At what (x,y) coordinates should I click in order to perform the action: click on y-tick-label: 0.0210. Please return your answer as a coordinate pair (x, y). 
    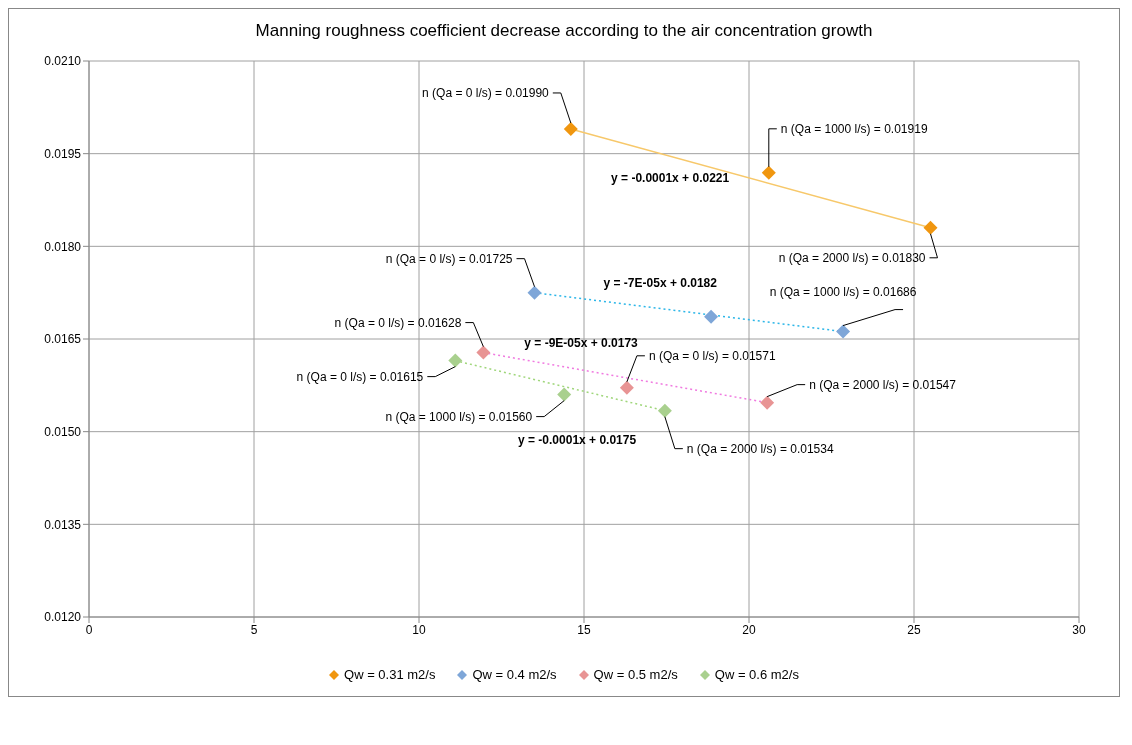
    Looking at the image, I should click on (63, 61).